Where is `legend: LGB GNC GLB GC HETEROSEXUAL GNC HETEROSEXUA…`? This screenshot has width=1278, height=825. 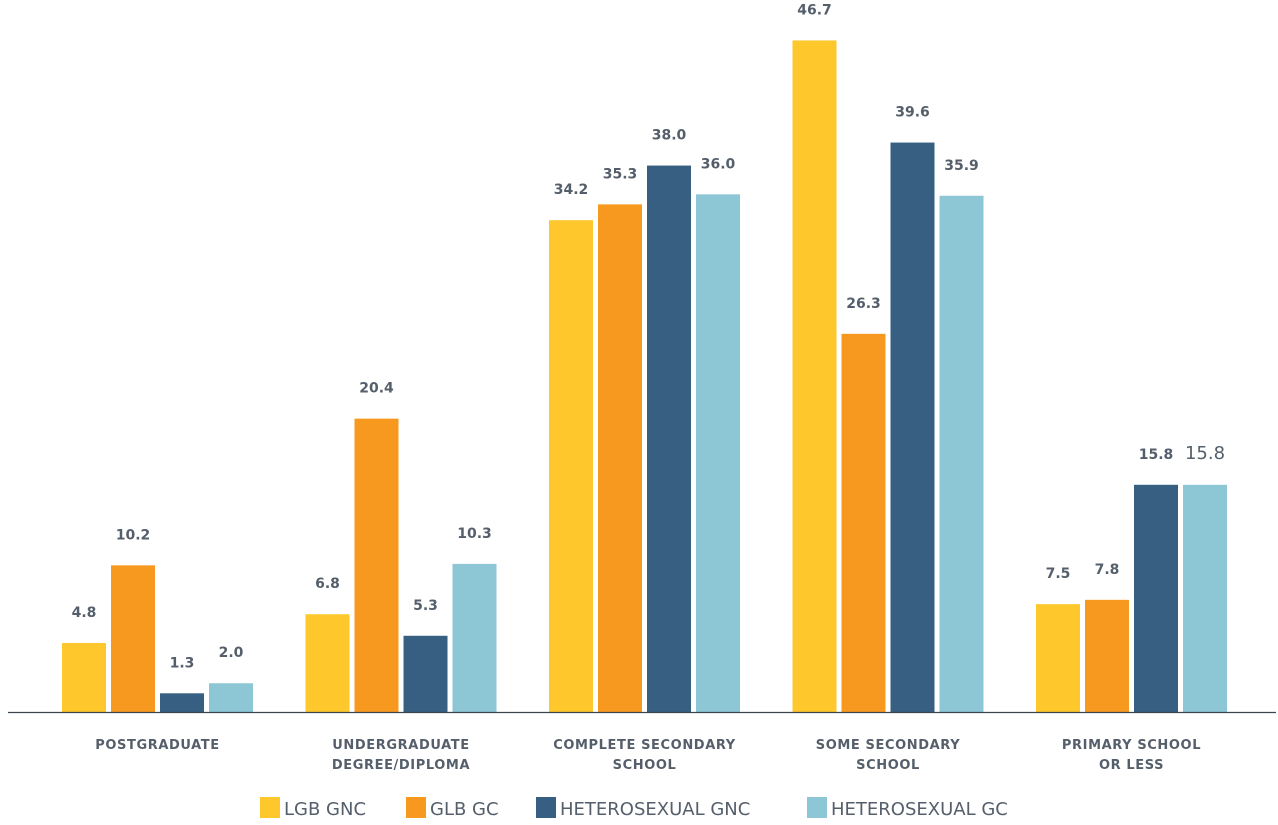 legend: LGB GNC GLB GC HETEROSEXUAL GNC HETEROSEXUA… is located at coordinates (634, 808).